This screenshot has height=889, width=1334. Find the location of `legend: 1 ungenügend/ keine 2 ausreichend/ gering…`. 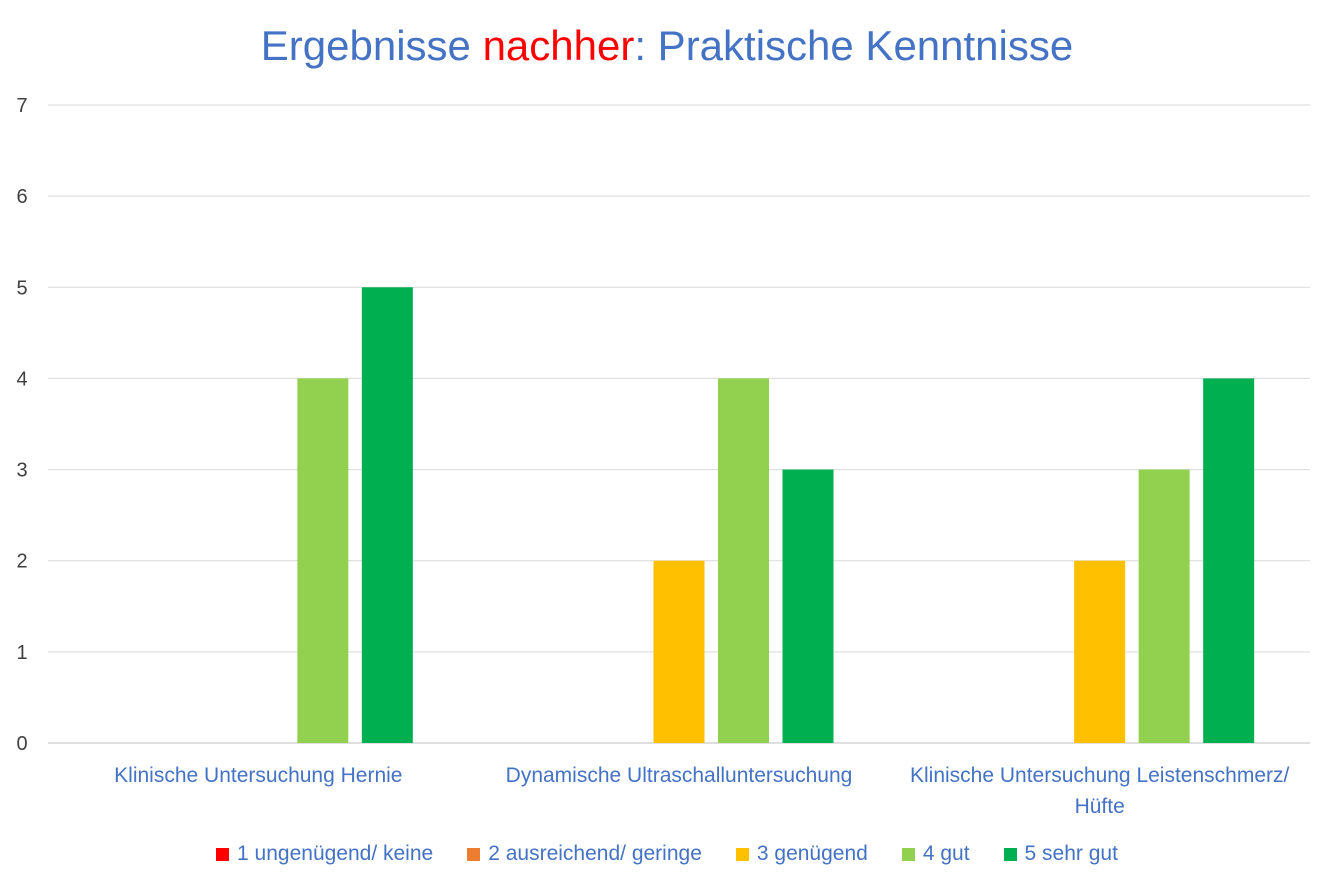

legend: 1 ungenügend/ keine 2 ausreichend/ gering… is located at coordinates (667, 854).